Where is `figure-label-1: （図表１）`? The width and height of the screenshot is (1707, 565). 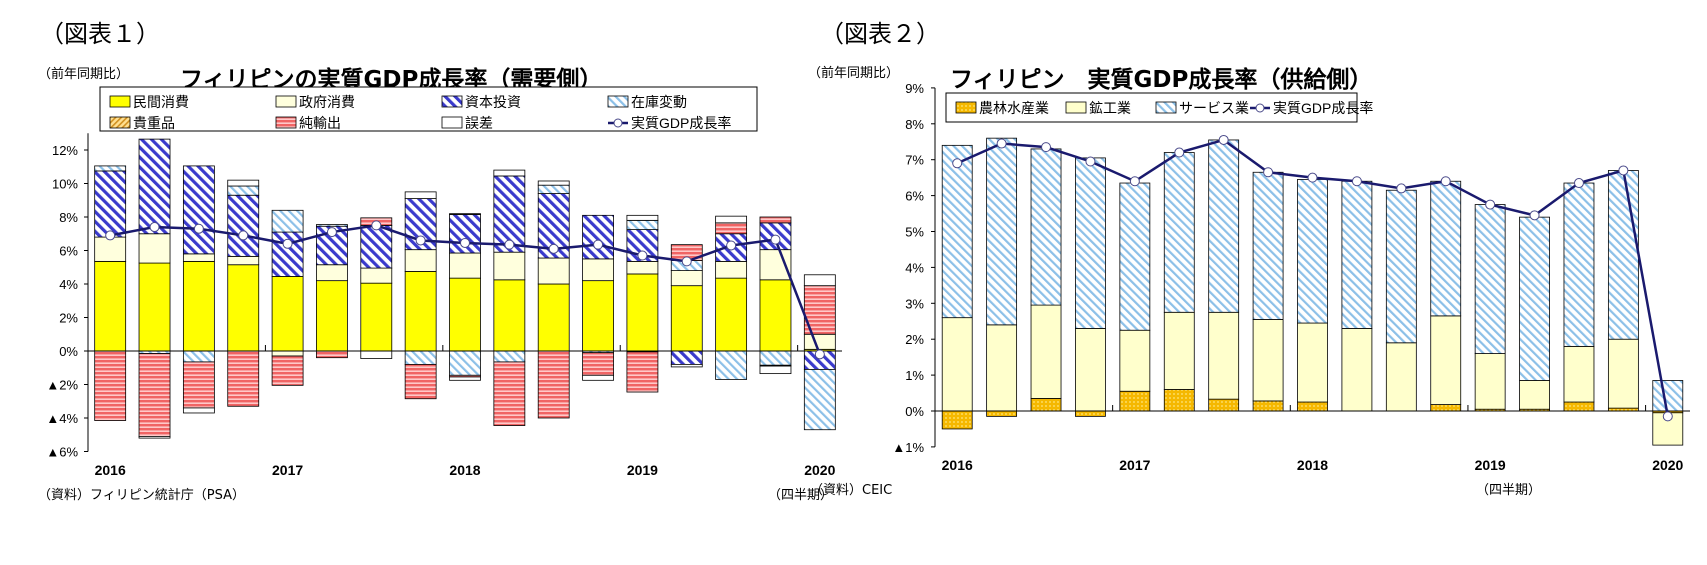
figure-label-1: （図表１） is located at coordinates (100, 34).